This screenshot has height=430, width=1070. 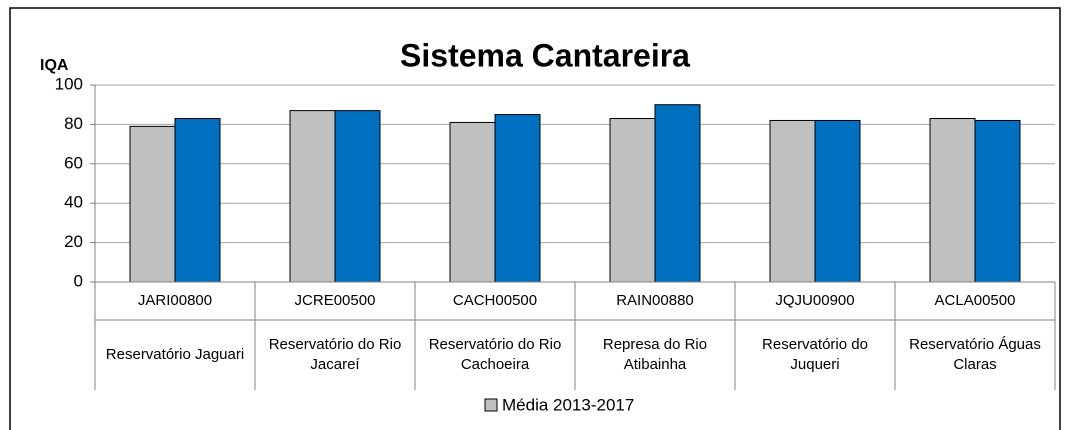 I want to click on y-tick-label: 0, so click(x=78, y=280).